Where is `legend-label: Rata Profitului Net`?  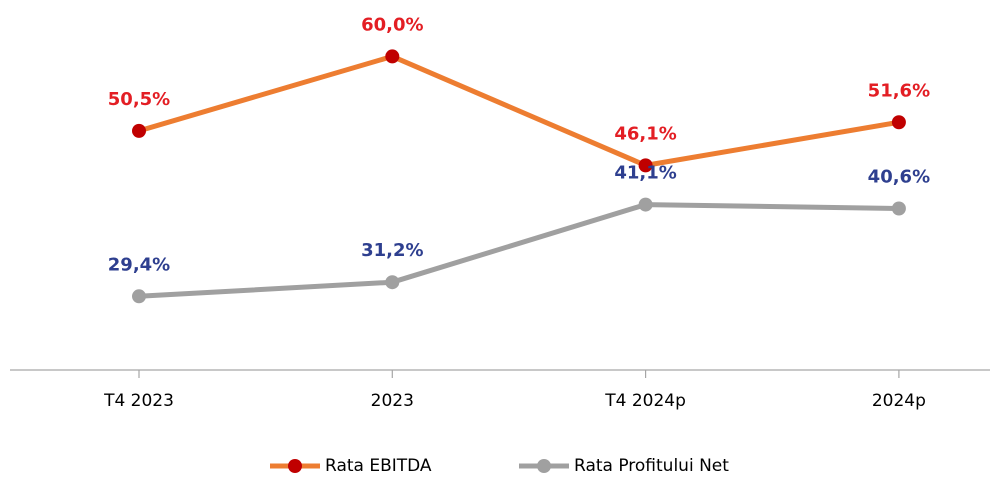
legend-label: Rata Profitului Net is located at coordinates (651, 466).